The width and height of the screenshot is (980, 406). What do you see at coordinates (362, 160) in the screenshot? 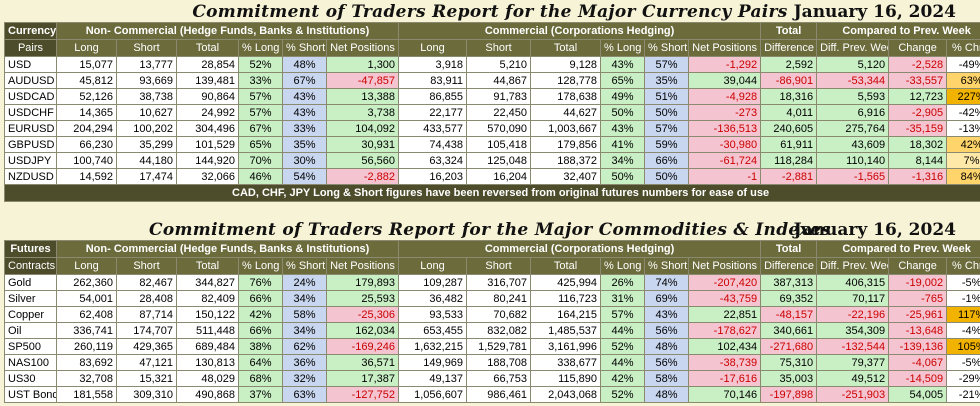
I see `table-cell: 56,560` at bounding box center [362, 160].